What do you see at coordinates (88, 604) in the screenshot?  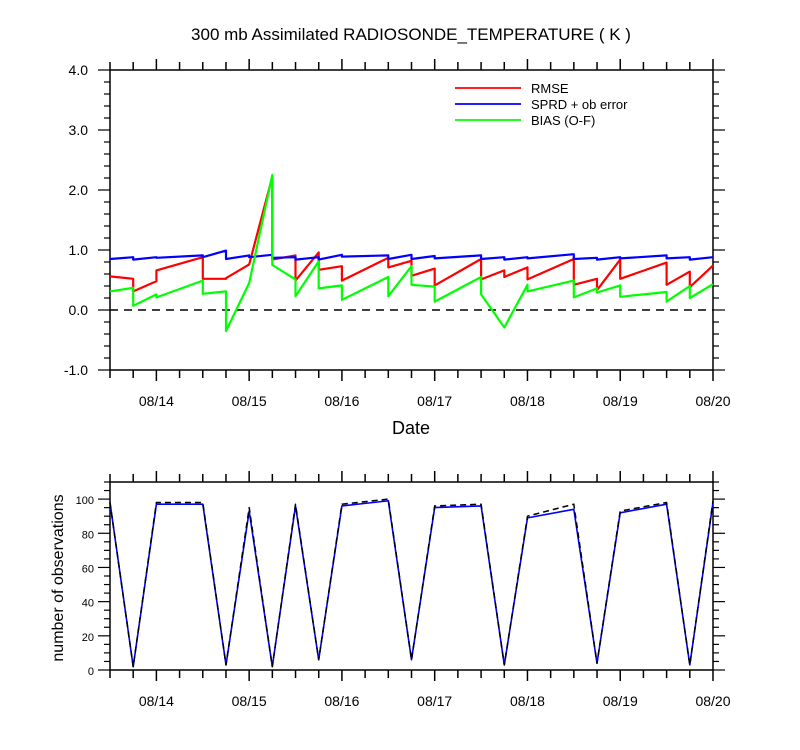 I see `bottom-y-tick-label: 40` at bounding box center [88, 604].